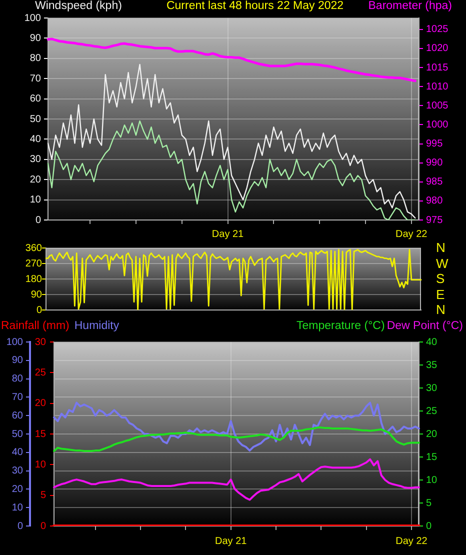  I want to click on y2-tick-label: 1010, so click(437, 86).